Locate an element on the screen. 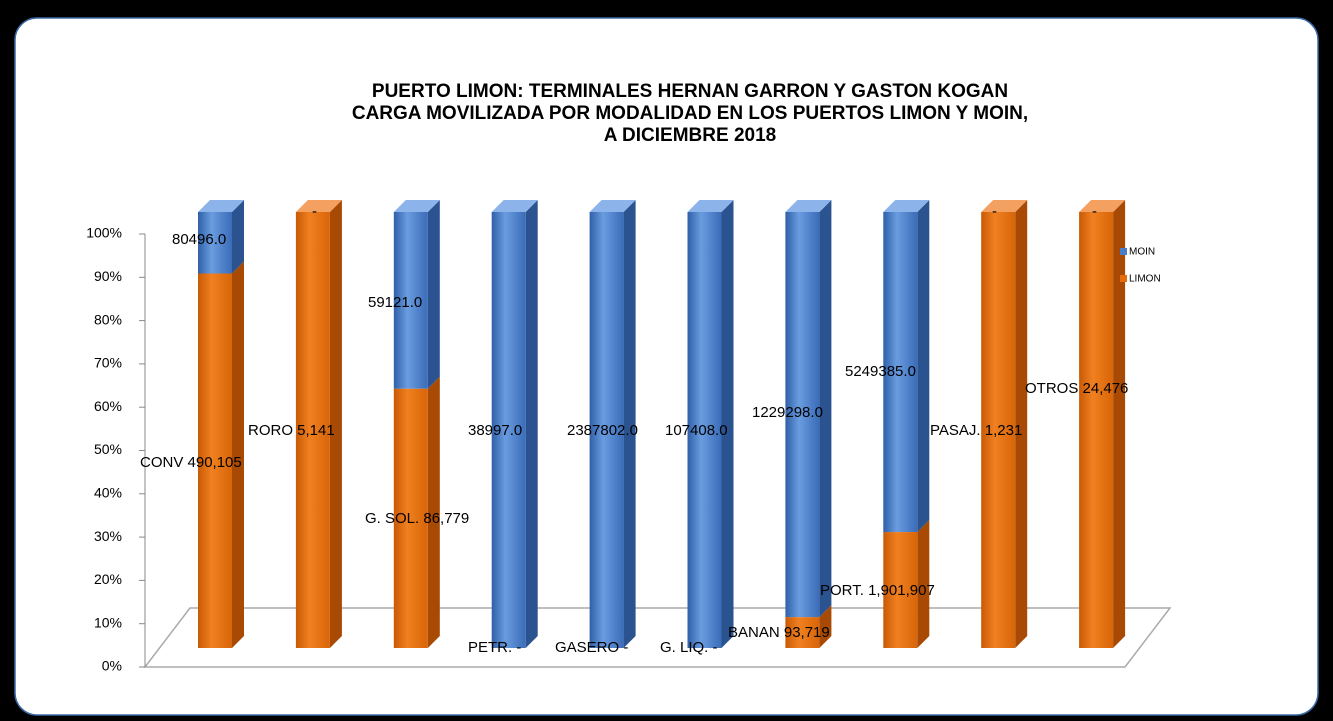 Image resolution: width=1333 pixels, height=721 pixels. data-label: RORO 5,141 is located at coordinates (291, 430).